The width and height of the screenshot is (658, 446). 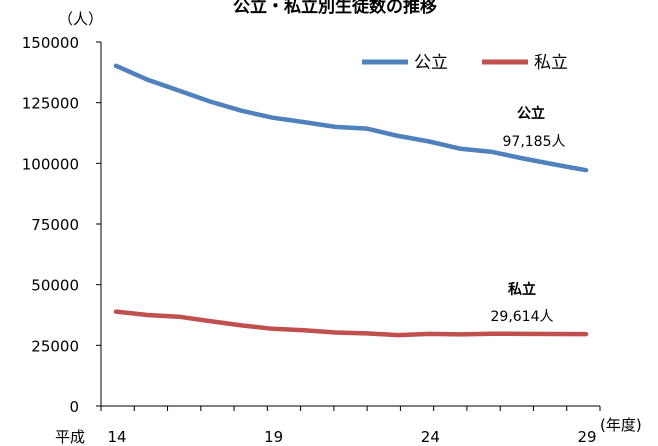 What do you see at coordinates (55, 225) in the screenshot?
I see `y-tick-label: 75000` at bounding box center [55, 225].